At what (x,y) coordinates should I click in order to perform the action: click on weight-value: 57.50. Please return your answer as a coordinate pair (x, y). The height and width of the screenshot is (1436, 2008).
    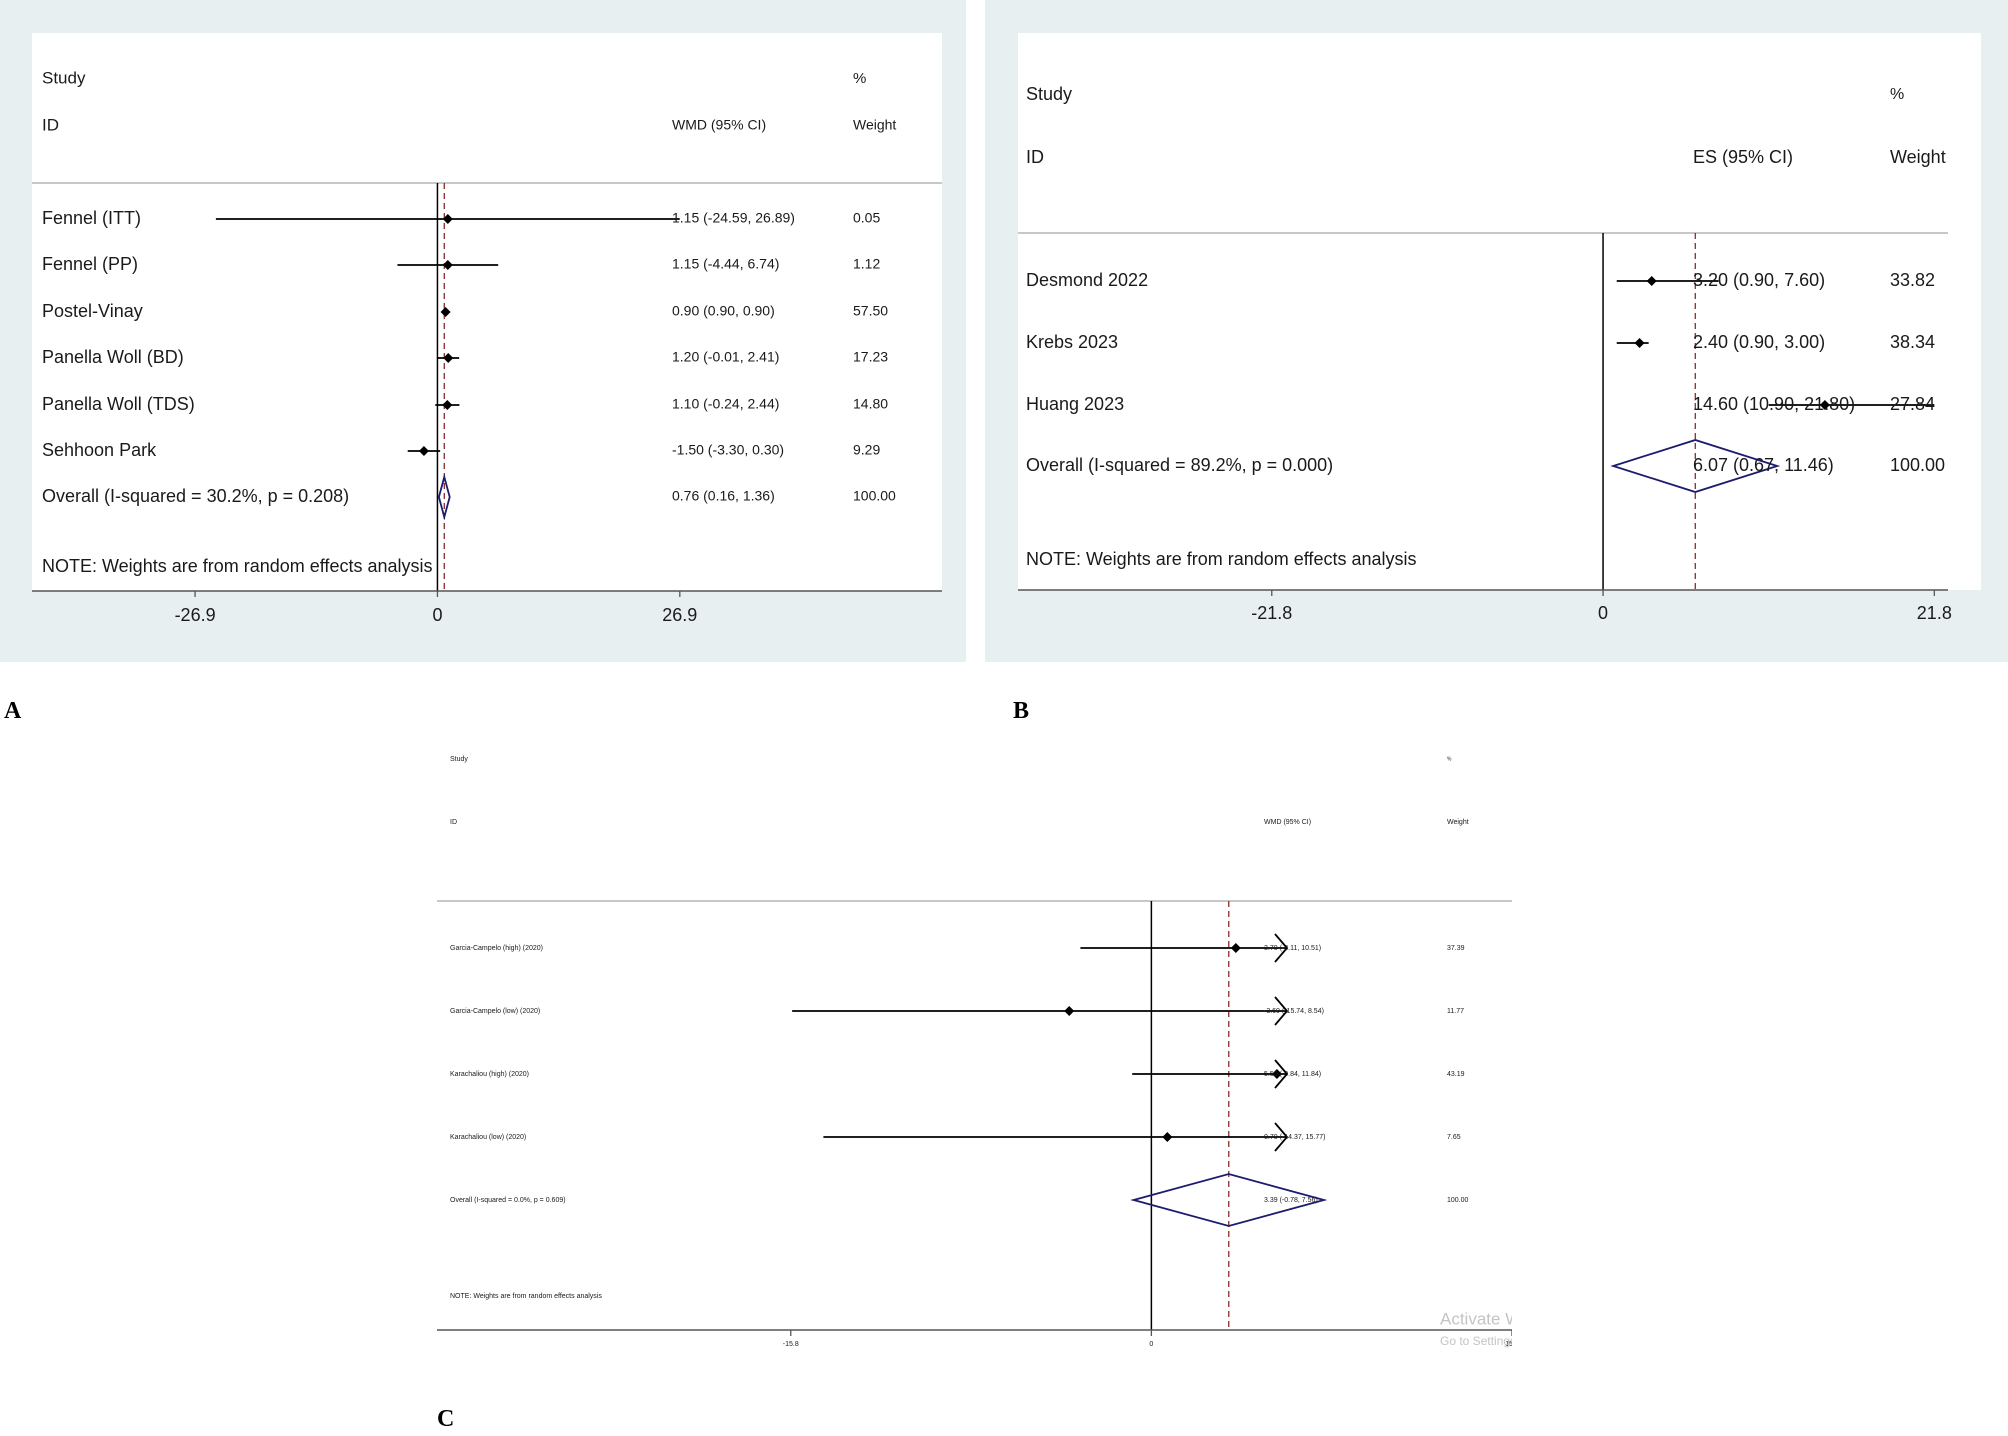
    Looking at the image, I should click on (870, 311).